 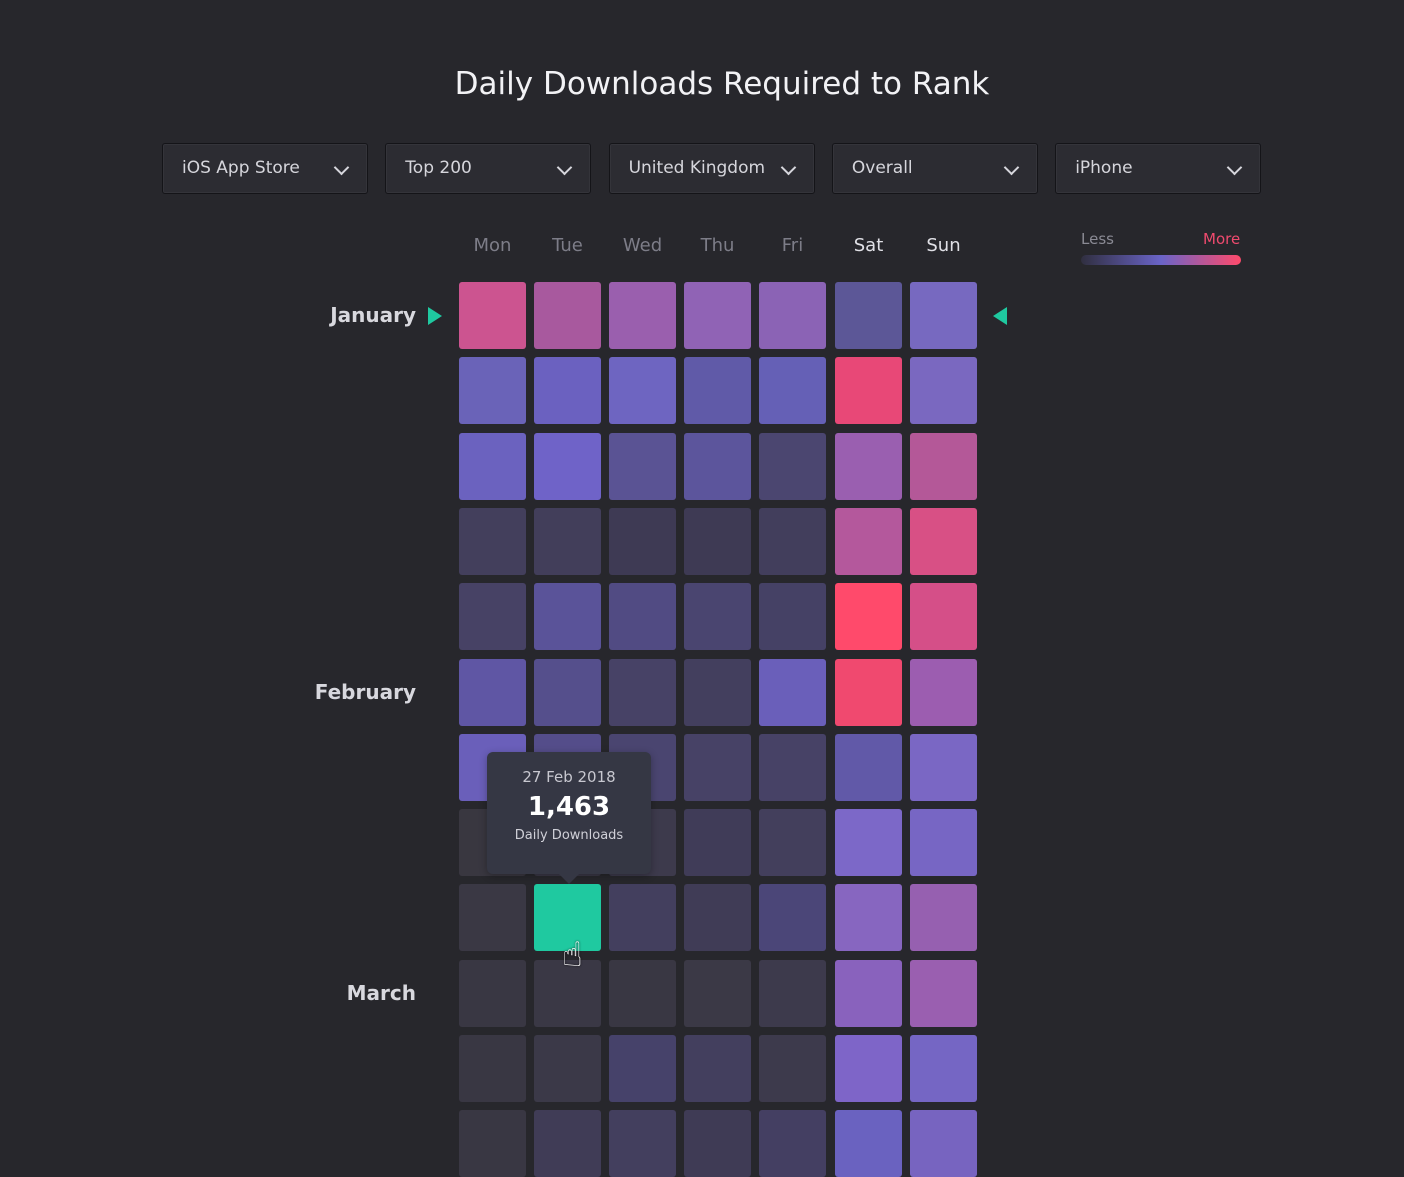 I want to click on filter-dropdown-1: Top 200, so click(x=488, y=168).